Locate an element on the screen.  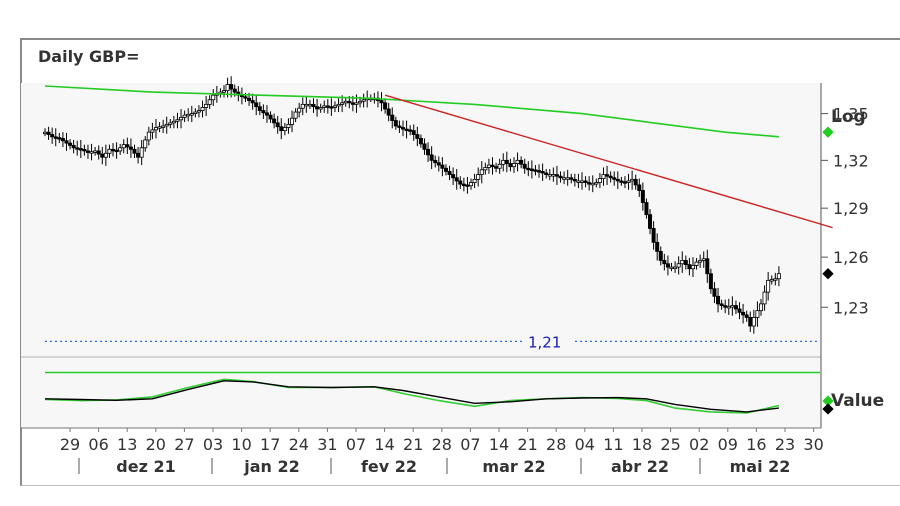
x-tick-label: 31 is located at coordinates (327, 444).